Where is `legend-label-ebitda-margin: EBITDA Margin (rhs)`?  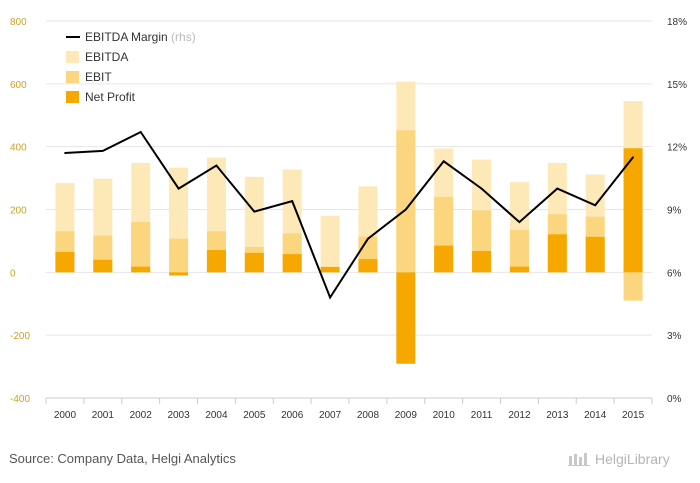
legend-label-ebitda-margin: EBITDA Margin (rhs) is located at coordinates (140, 37).